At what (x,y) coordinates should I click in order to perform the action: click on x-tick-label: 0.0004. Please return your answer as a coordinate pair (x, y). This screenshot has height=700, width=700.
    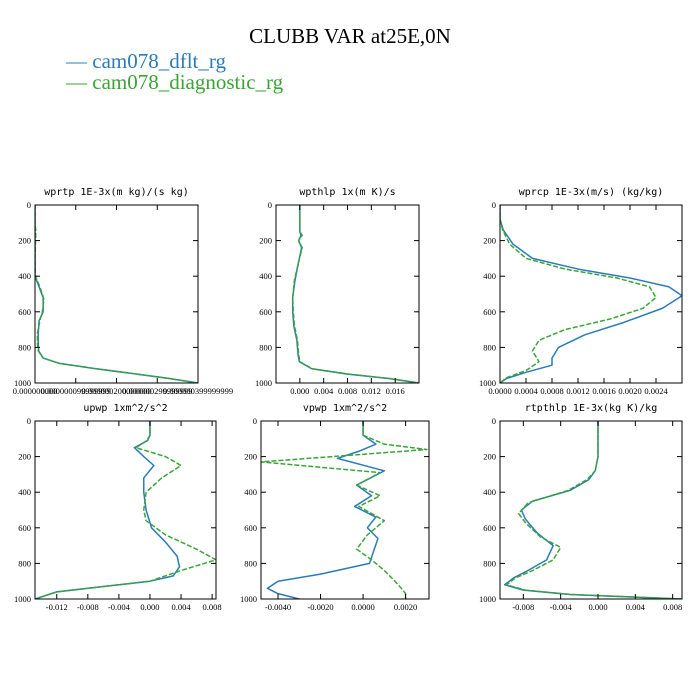
    Looking at the image, I should click on (526, 391).